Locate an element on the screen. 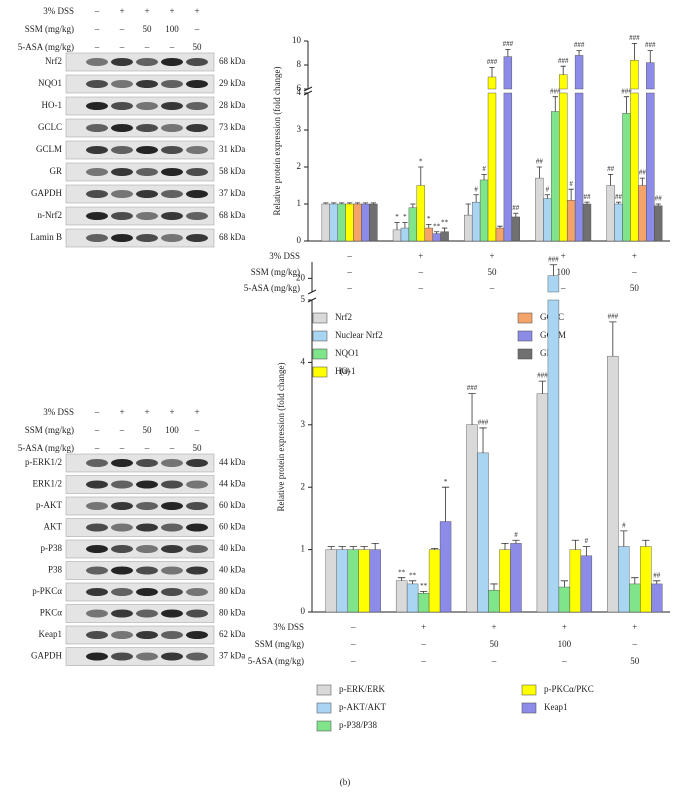 The width and height of the screenshot is (691, 797). blot-size-label: 40 kDa is located at coordinates (232, 548).